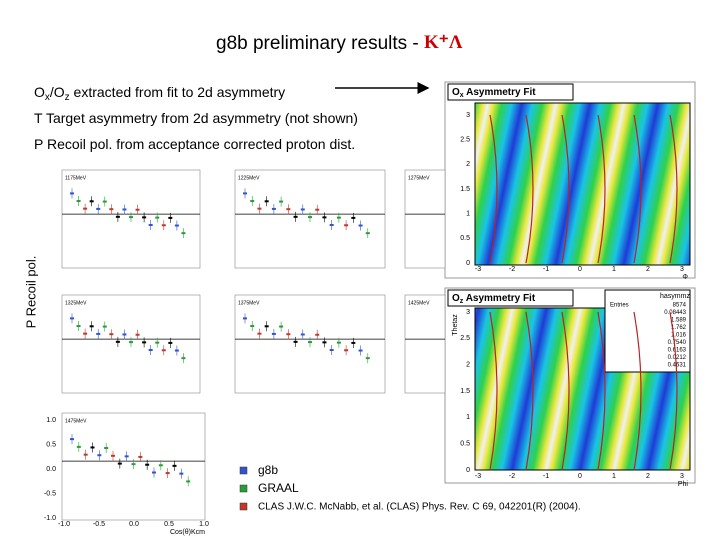  What do you see at coordinates (76, 421) in the screenshot?
I see `panel-label: 1475MeV` at bounding box center [76, 421].